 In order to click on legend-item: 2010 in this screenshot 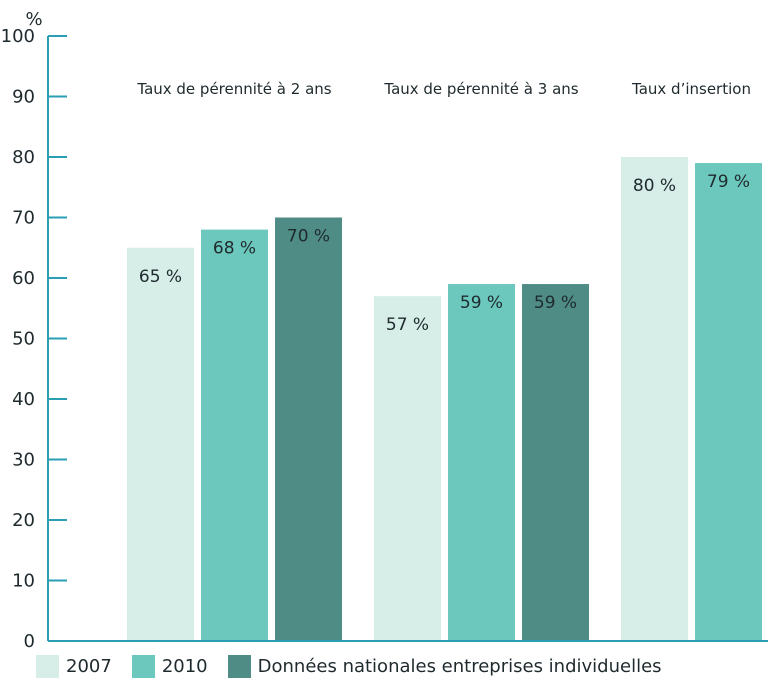, I will do `click(169, 666)`.